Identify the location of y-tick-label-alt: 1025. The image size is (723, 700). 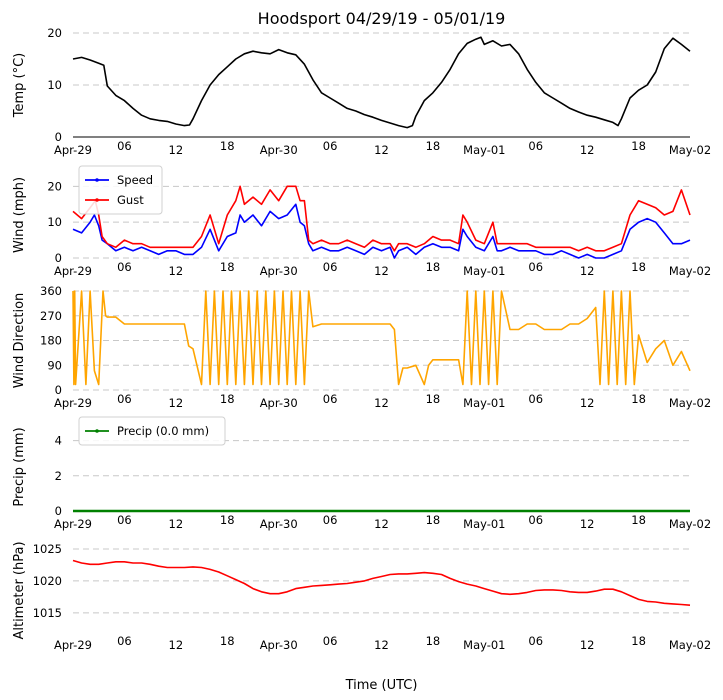
(47, 549).